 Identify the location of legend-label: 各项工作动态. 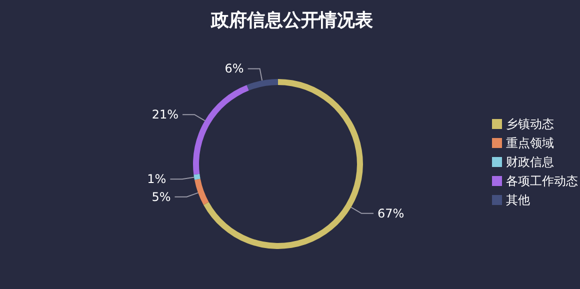
(542, 181).